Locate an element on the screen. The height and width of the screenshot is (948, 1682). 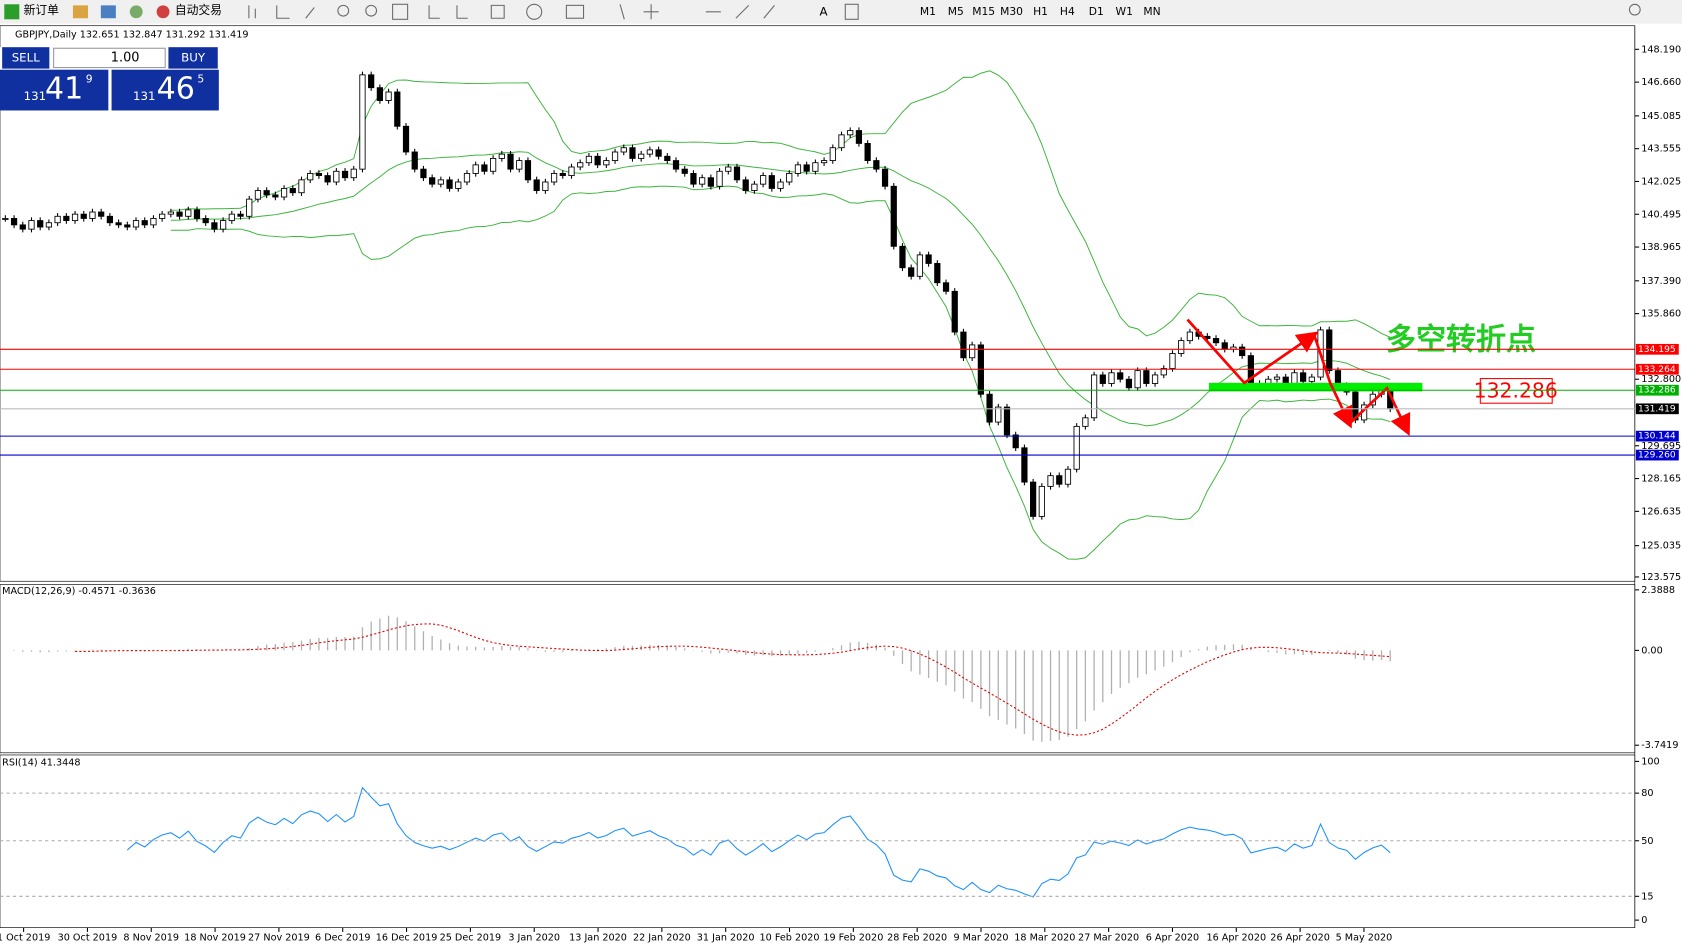
sell-button is located at coordinates (26, 58).